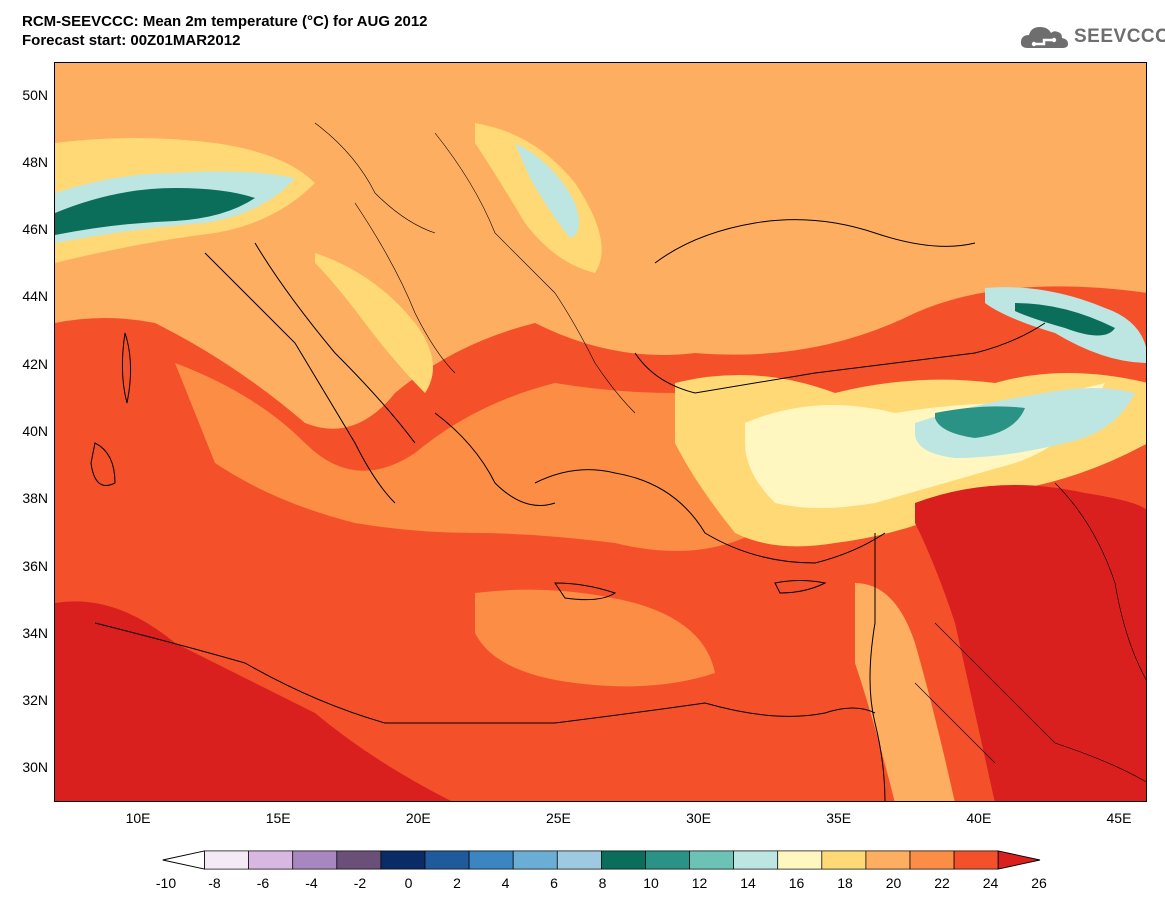 Image resolution: width=1165 pixels, height=907 pixels. I want to click on longitude-label: 45E, so click(1119, 818).